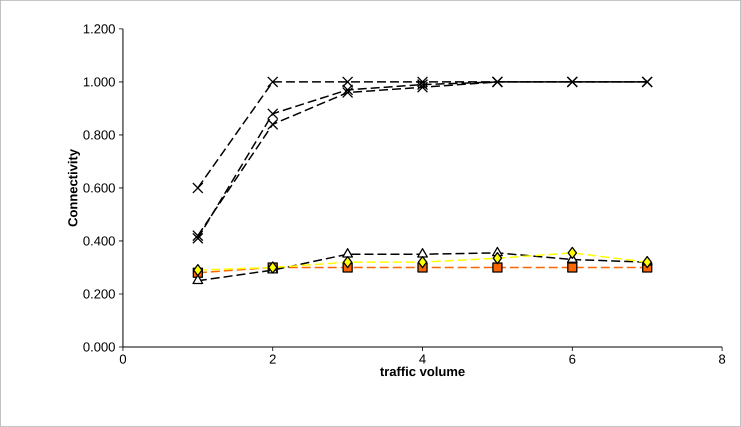 The width and height of the screenshot is (741, 427). What do you see at coordinates (99, 188) in the screenshot?
I see `y-tick-label: 0.600` at bounding box center [99, 188].